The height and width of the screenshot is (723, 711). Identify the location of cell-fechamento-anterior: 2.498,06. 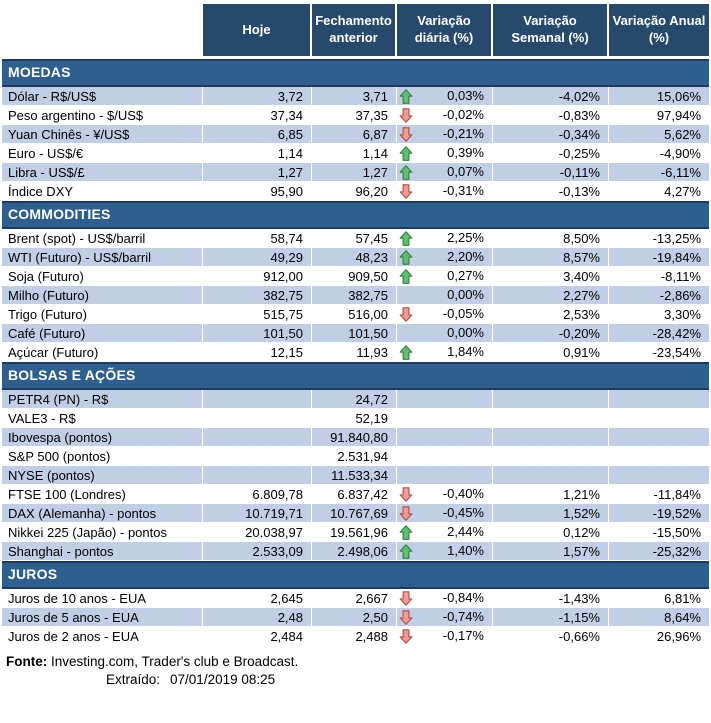
(354, 551).